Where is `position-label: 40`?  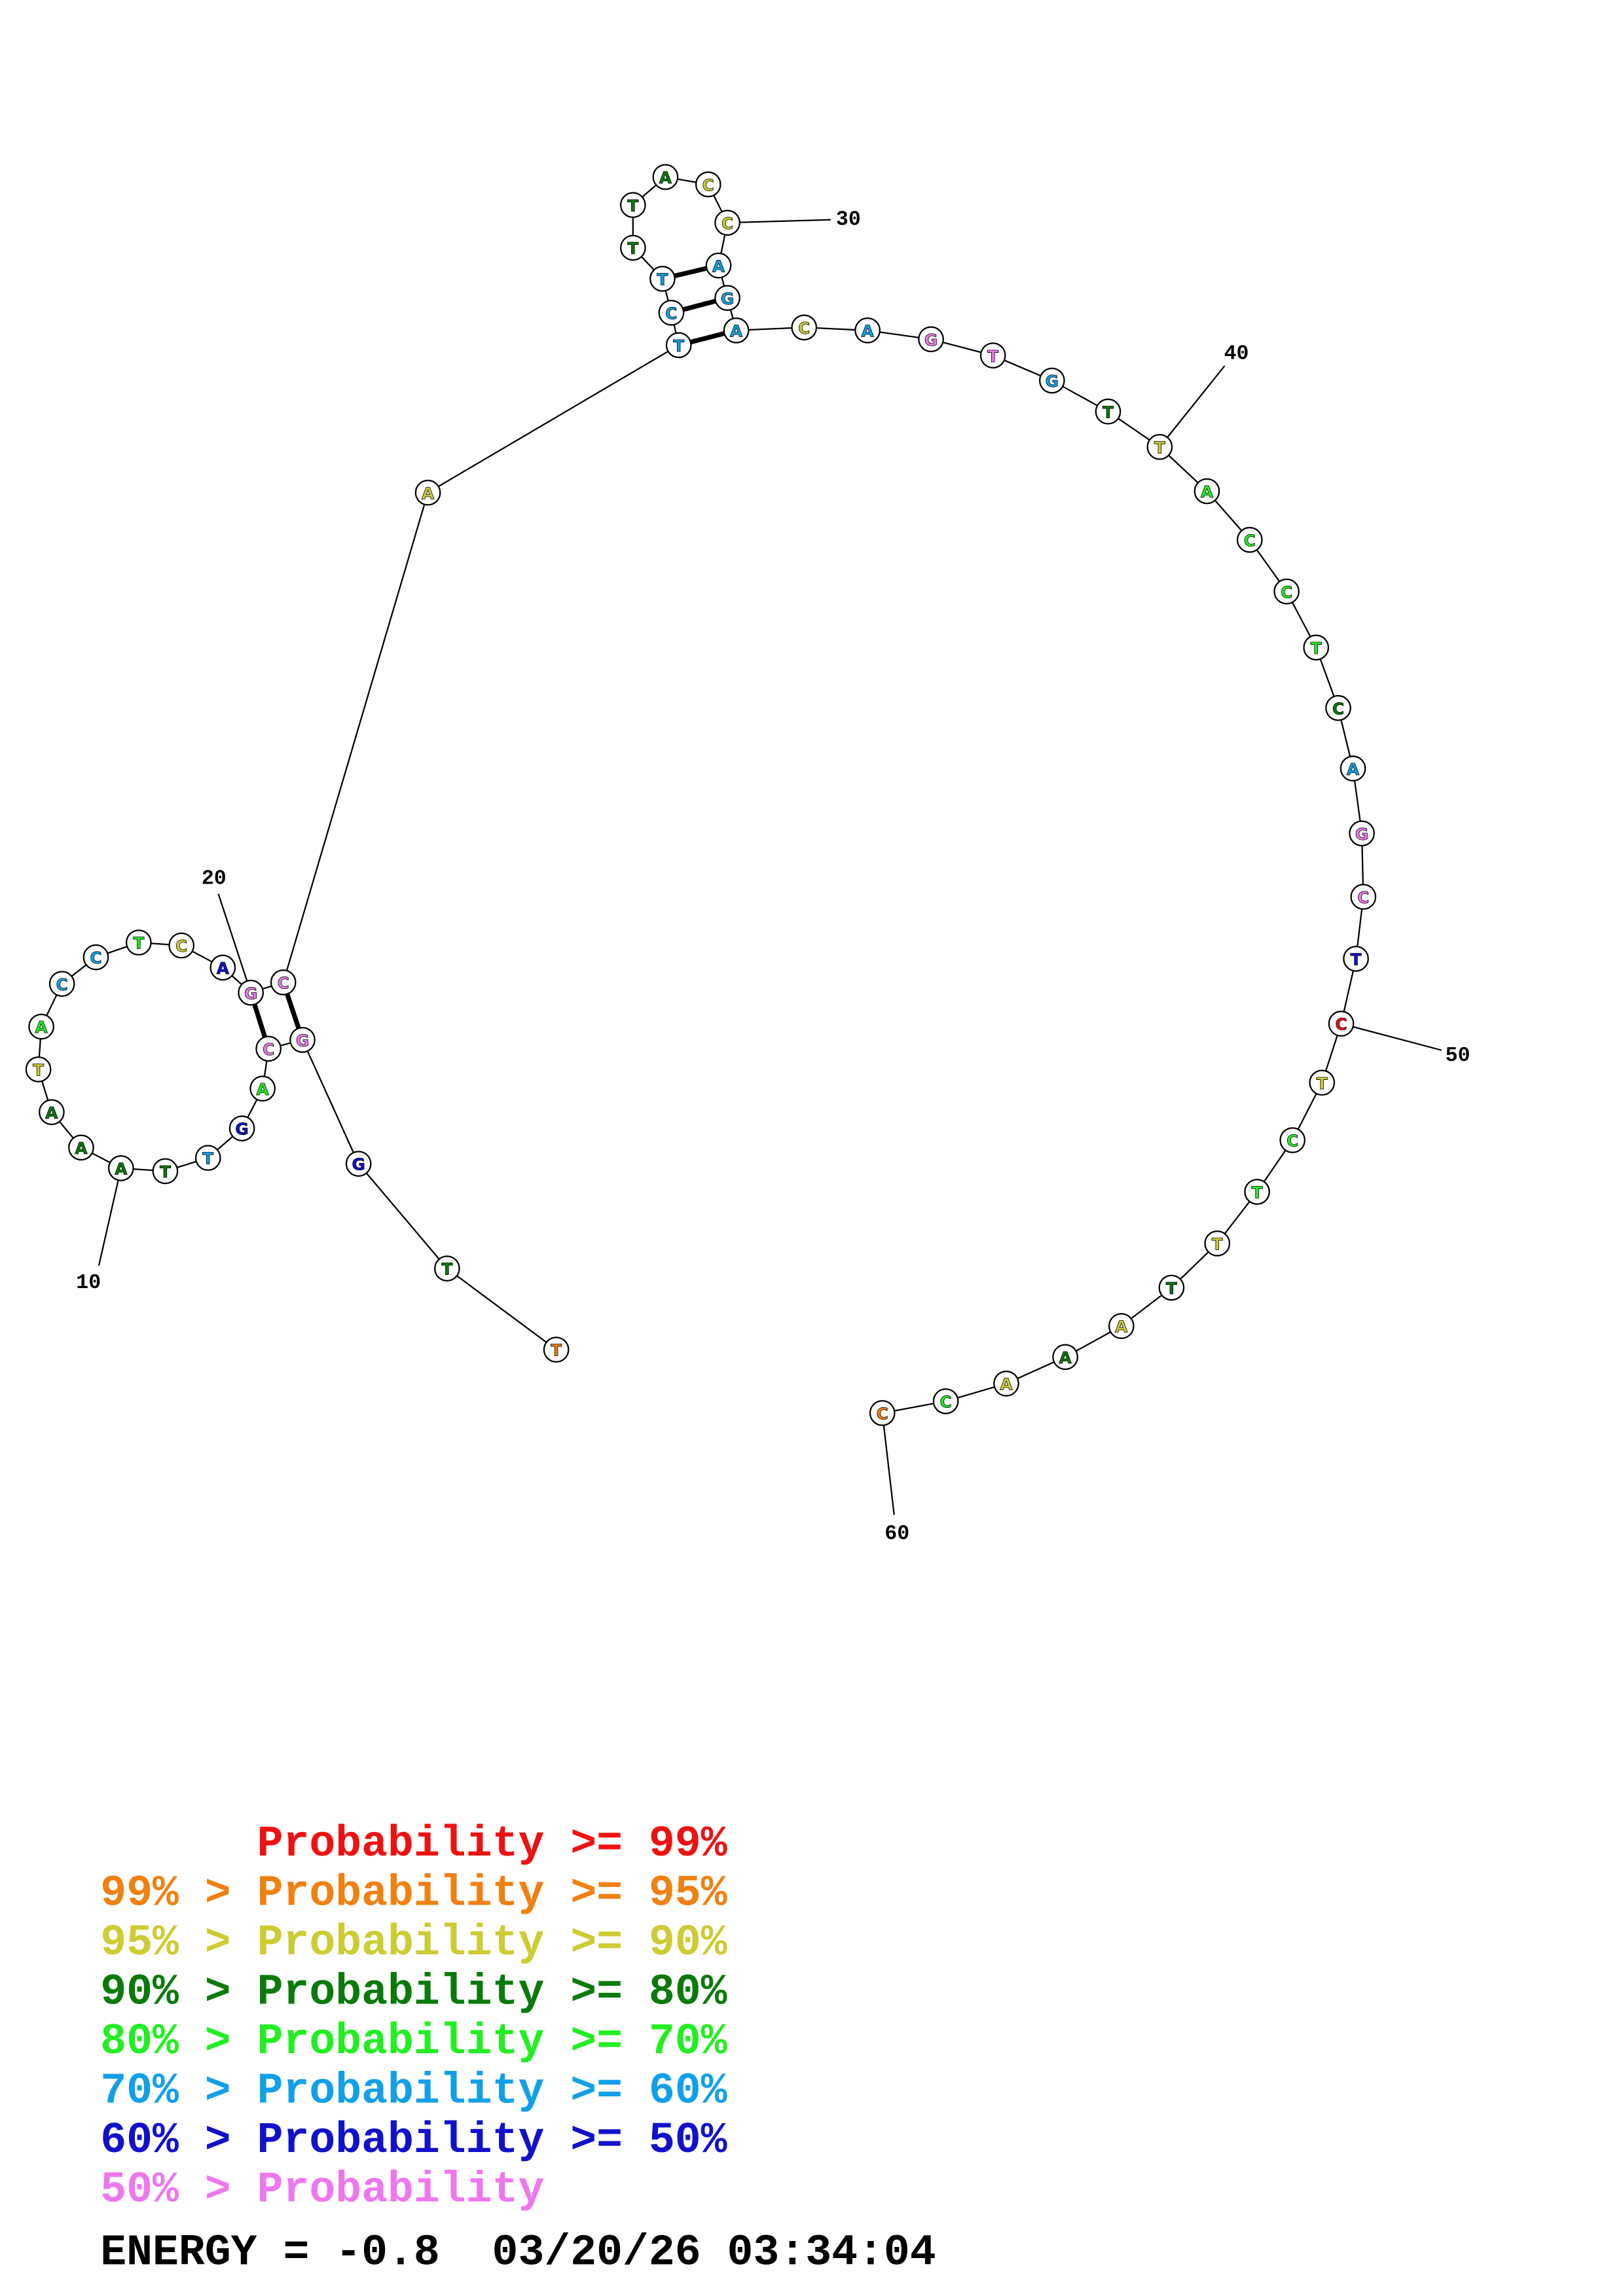 position-label: 40 is located at coordinates (1236, 353).